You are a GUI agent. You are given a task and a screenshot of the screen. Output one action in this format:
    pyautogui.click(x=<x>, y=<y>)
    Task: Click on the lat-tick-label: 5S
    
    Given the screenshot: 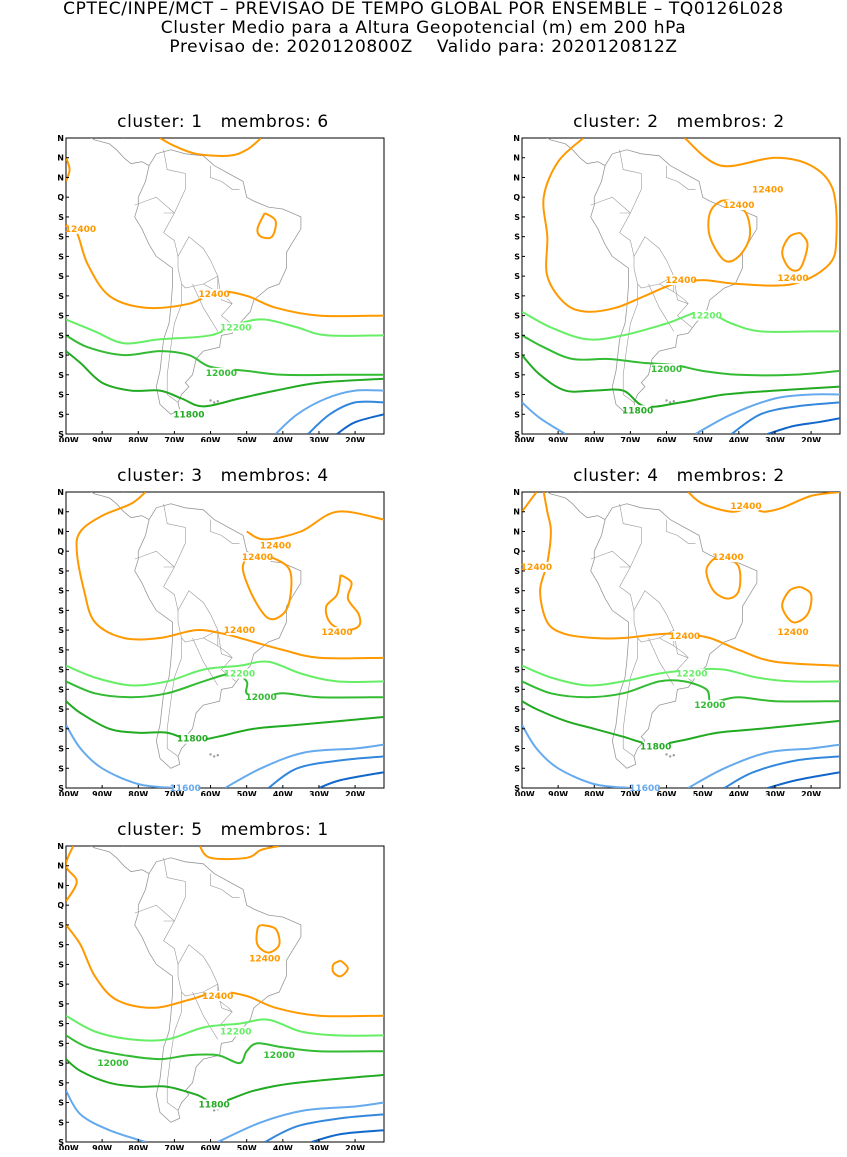 What is the action you would take?
    pyautogui.click(x=61, y=217)
    